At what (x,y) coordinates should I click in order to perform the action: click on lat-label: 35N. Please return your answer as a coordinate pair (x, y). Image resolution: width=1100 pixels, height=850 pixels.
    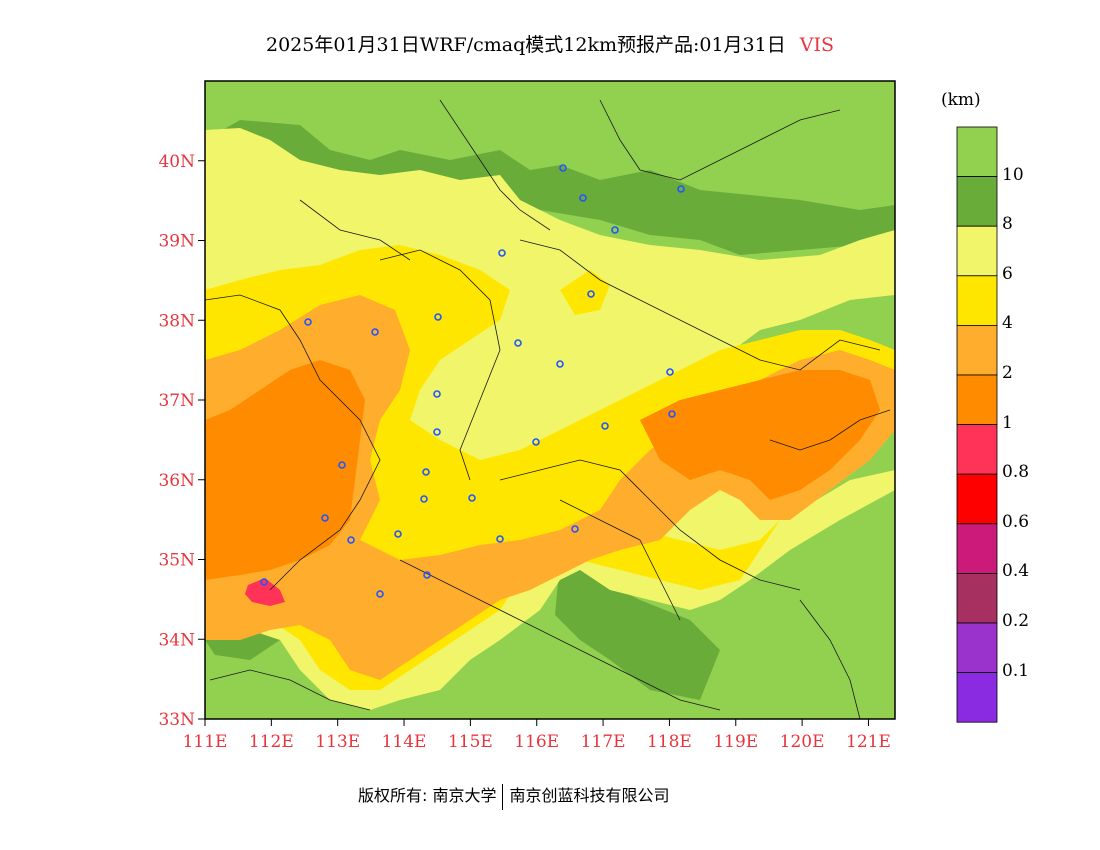
    Looking at the image, I should click on (176, 561).